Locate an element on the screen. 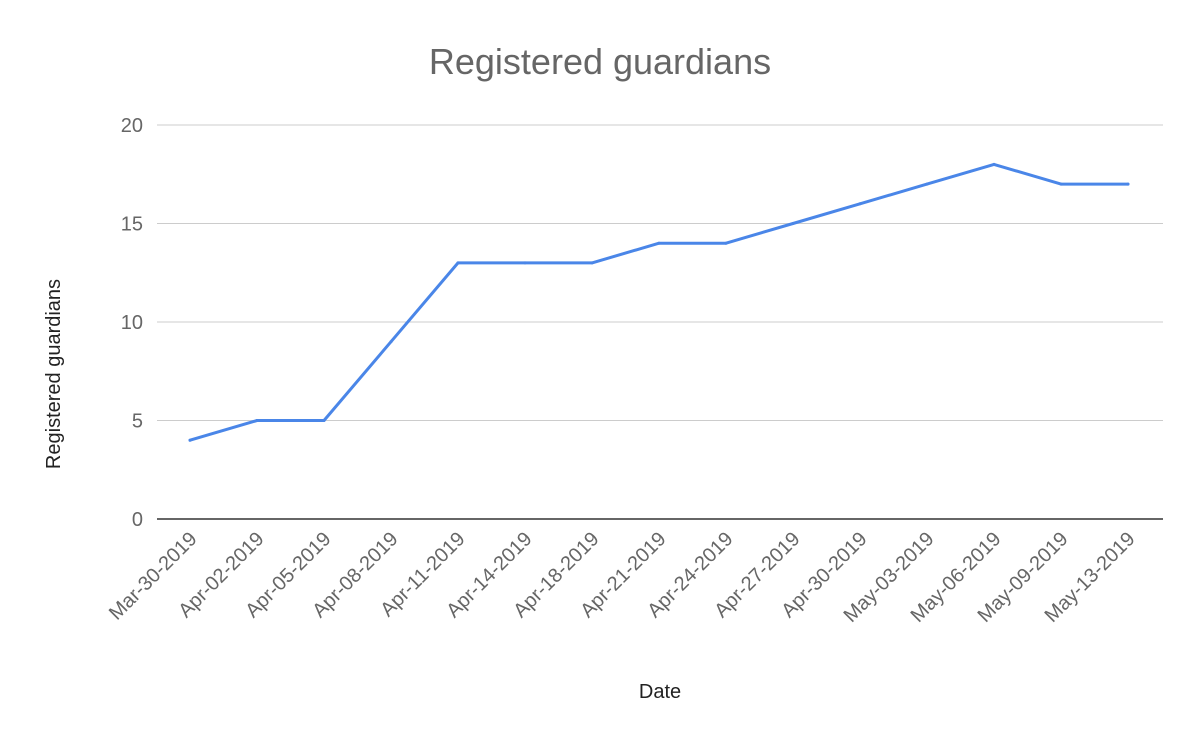 The image size is (1200, 742). chart-title: Registered guardians is located at coordinates (600, 61).